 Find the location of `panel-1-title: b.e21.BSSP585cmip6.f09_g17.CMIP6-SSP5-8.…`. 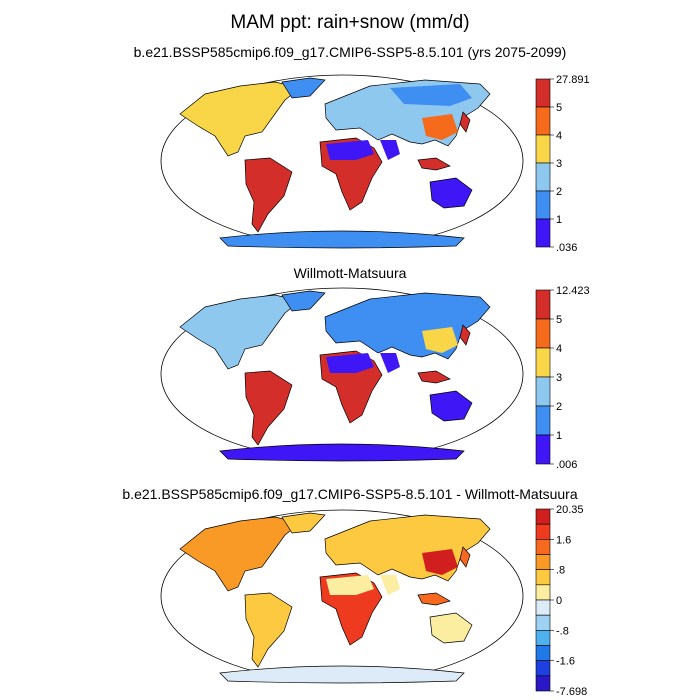

panel-1-title: b.e21.BSSP585cmip6.f09_g17.CMIP6-SSP5-8.… is located at coordinates (350, 52).